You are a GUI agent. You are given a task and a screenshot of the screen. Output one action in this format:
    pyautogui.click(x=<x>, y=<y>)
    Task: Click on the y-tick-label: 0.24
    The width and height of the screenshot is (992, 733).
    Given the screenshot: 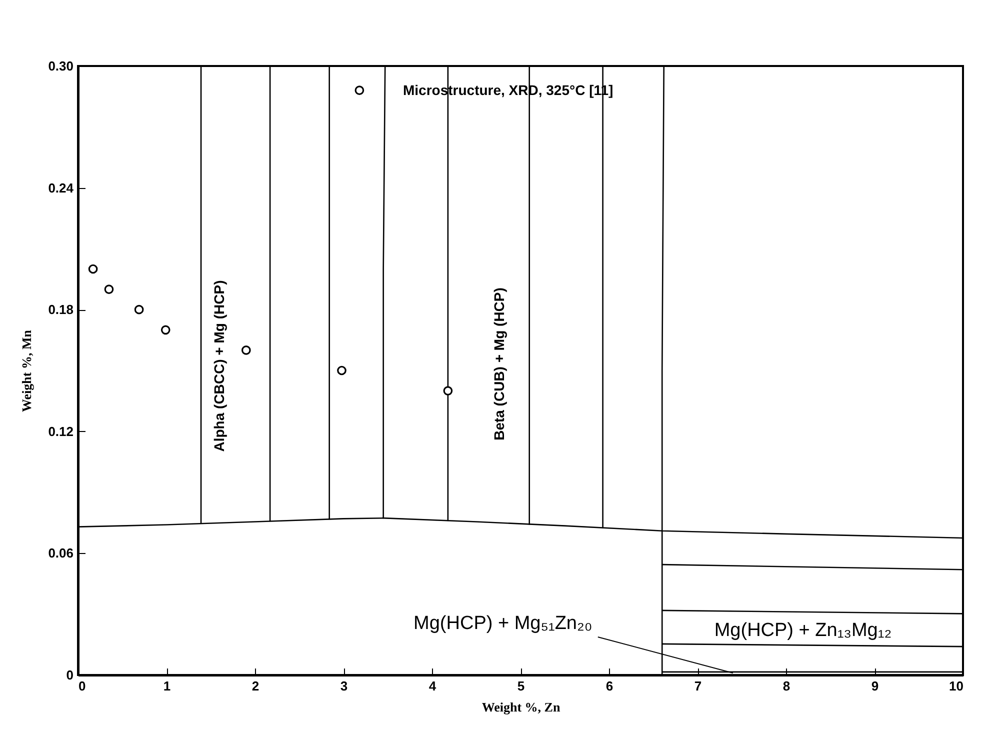 What is the action you would take?
    pyautogui.click(x=61, y=188)
    